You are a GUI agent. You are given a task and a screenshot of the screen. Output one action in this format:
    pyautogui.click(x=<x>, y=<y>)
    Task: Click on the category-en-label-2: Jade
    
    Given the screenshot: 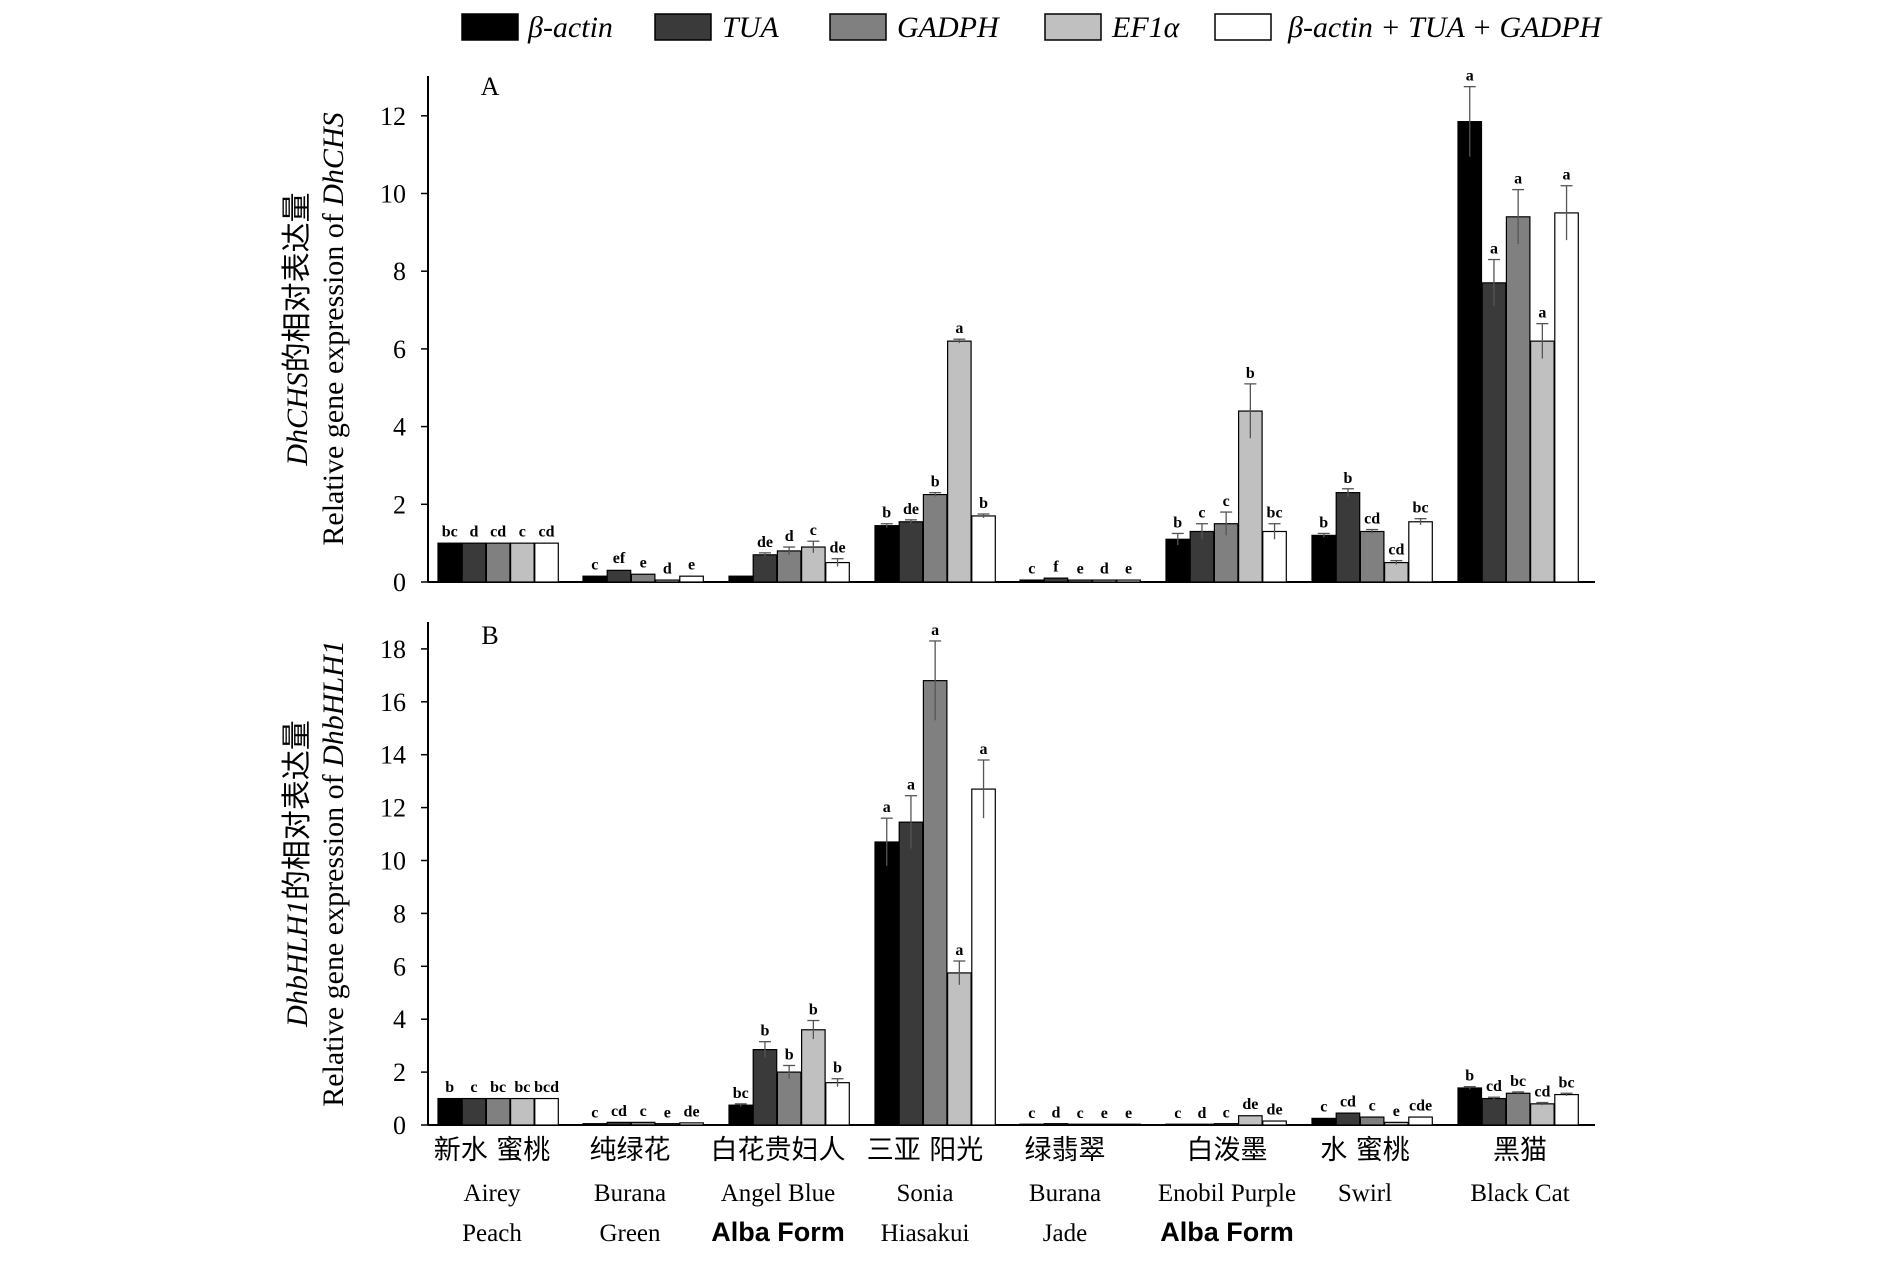 What is the action you would take?
    pyautogui.click(x=1065, y=1233)
    